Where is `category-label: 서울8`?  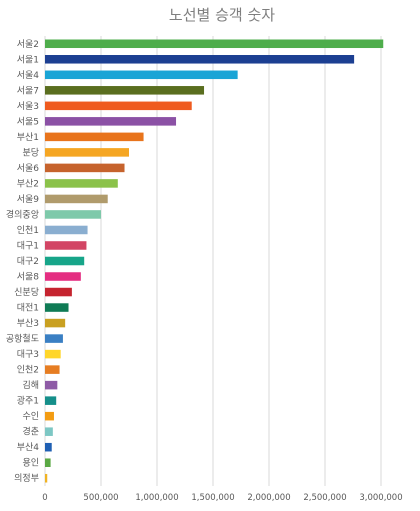 category-label: 서울8 is located at coordinates (28, 277).